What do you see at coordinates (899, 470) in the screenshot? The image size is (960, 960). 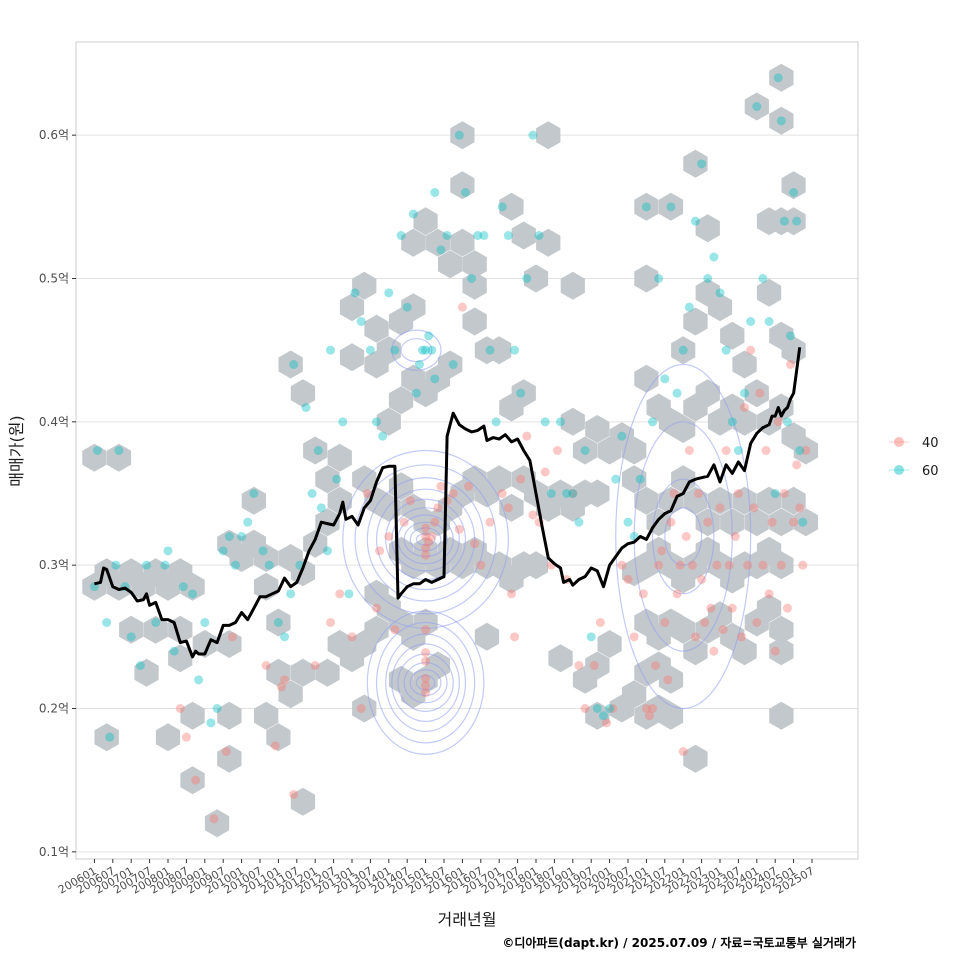 I see `legend-key-60-dot` at bounding box center [899, 470].